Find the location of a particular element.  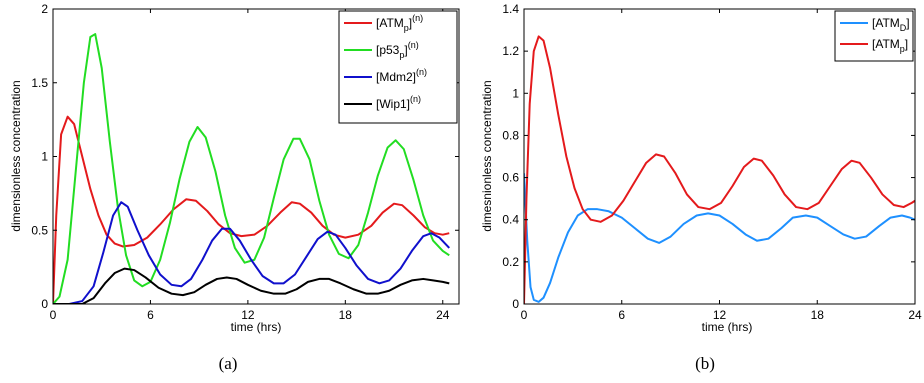

panel-b-caption: (b) is located at coordinates (705, 363).